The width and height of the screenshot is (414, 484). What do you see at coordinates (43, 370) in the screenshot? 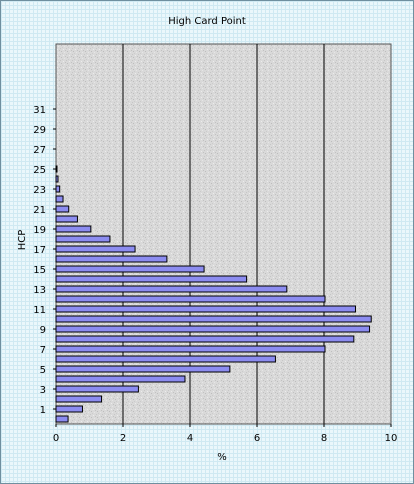
I see `y-tick-label: 5` at bounding box center [43, 370].